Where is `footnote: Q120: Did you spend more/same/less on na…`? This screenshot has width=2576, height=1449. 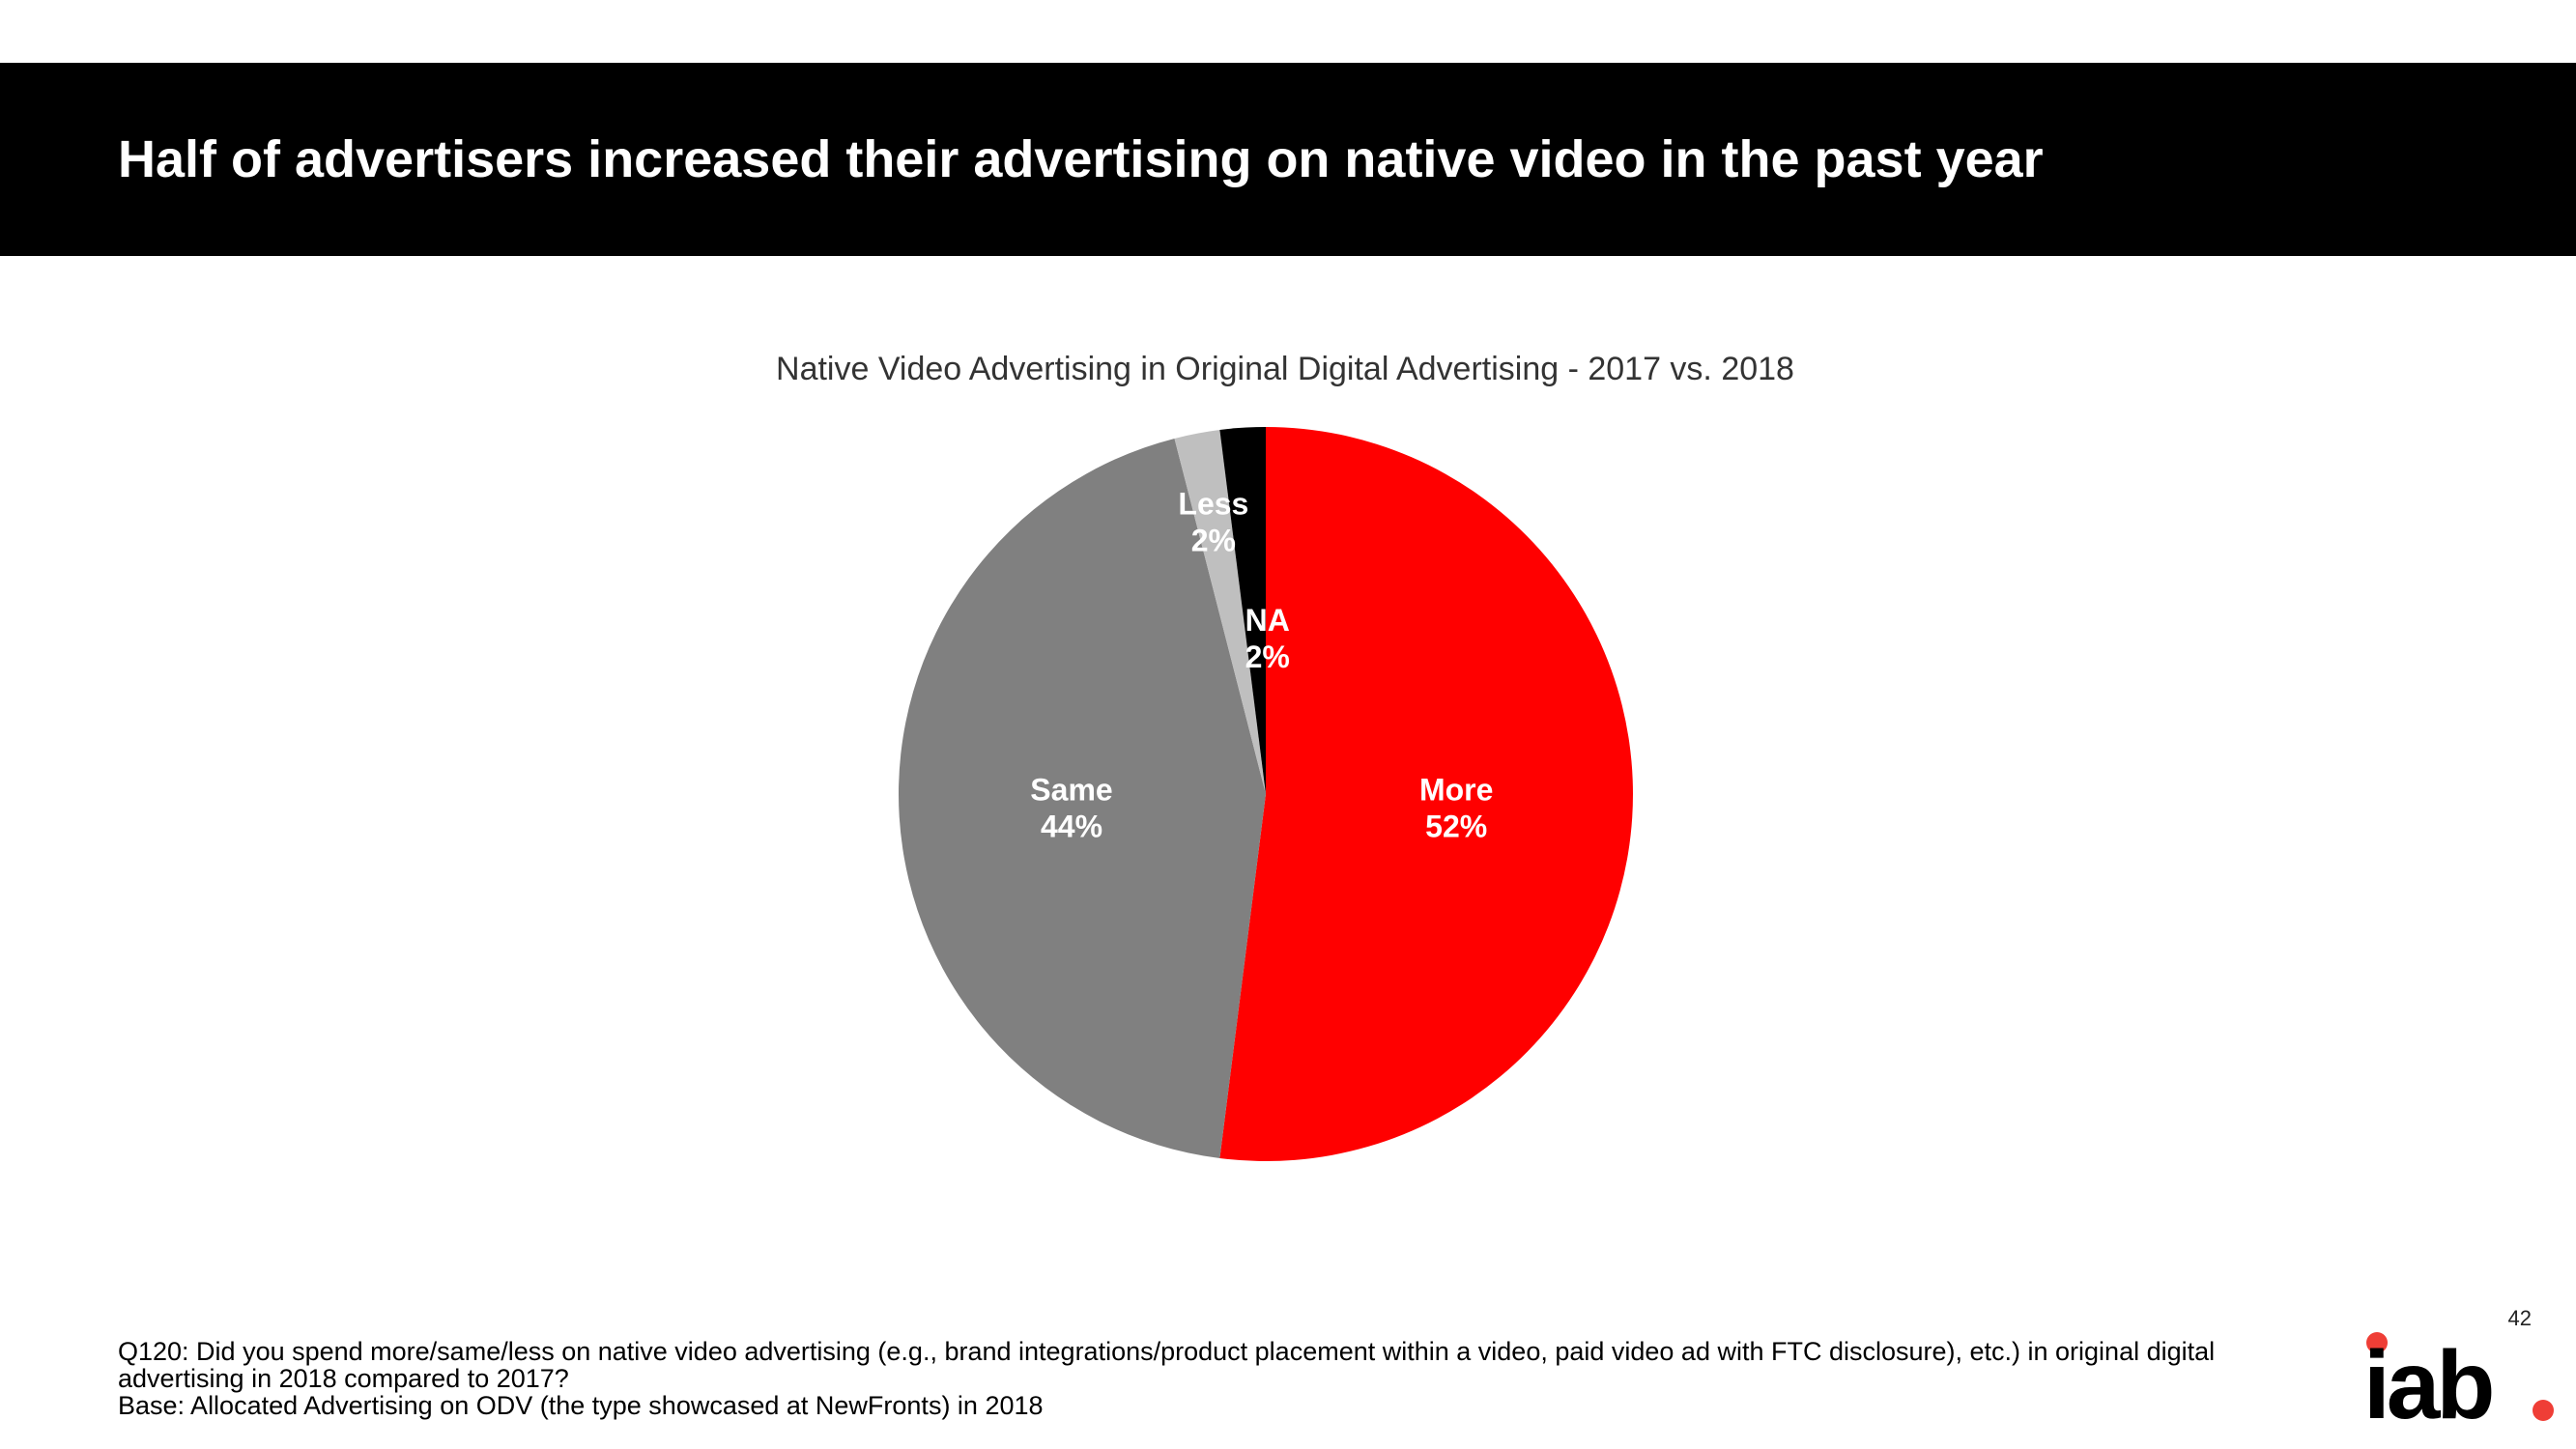 footnote: Q120: Did you spend more/same/less on na… is located at coordinates (1220, 1378).